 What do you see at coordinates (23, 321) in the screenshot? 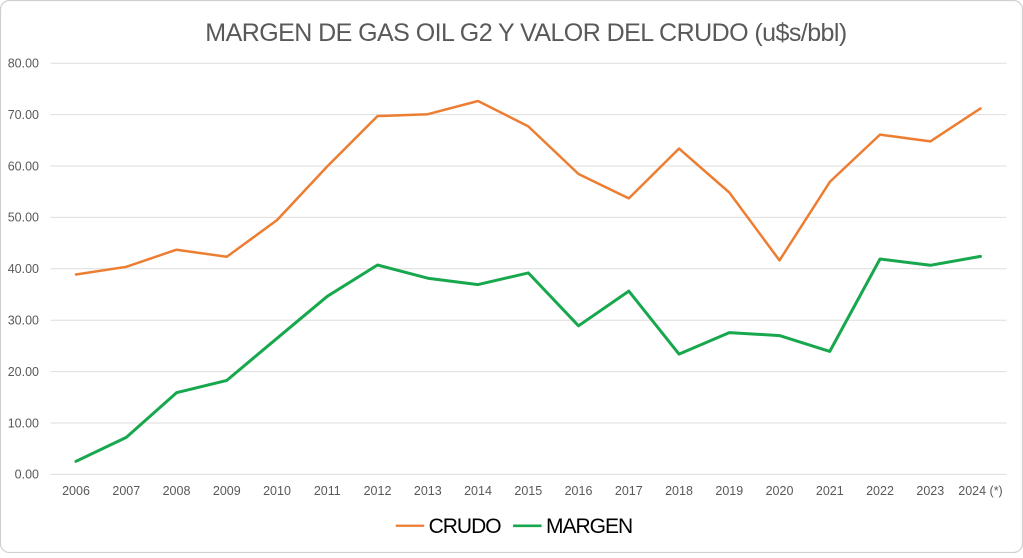
I see `svg-text: 30.00` at bounding box center [23, 321].